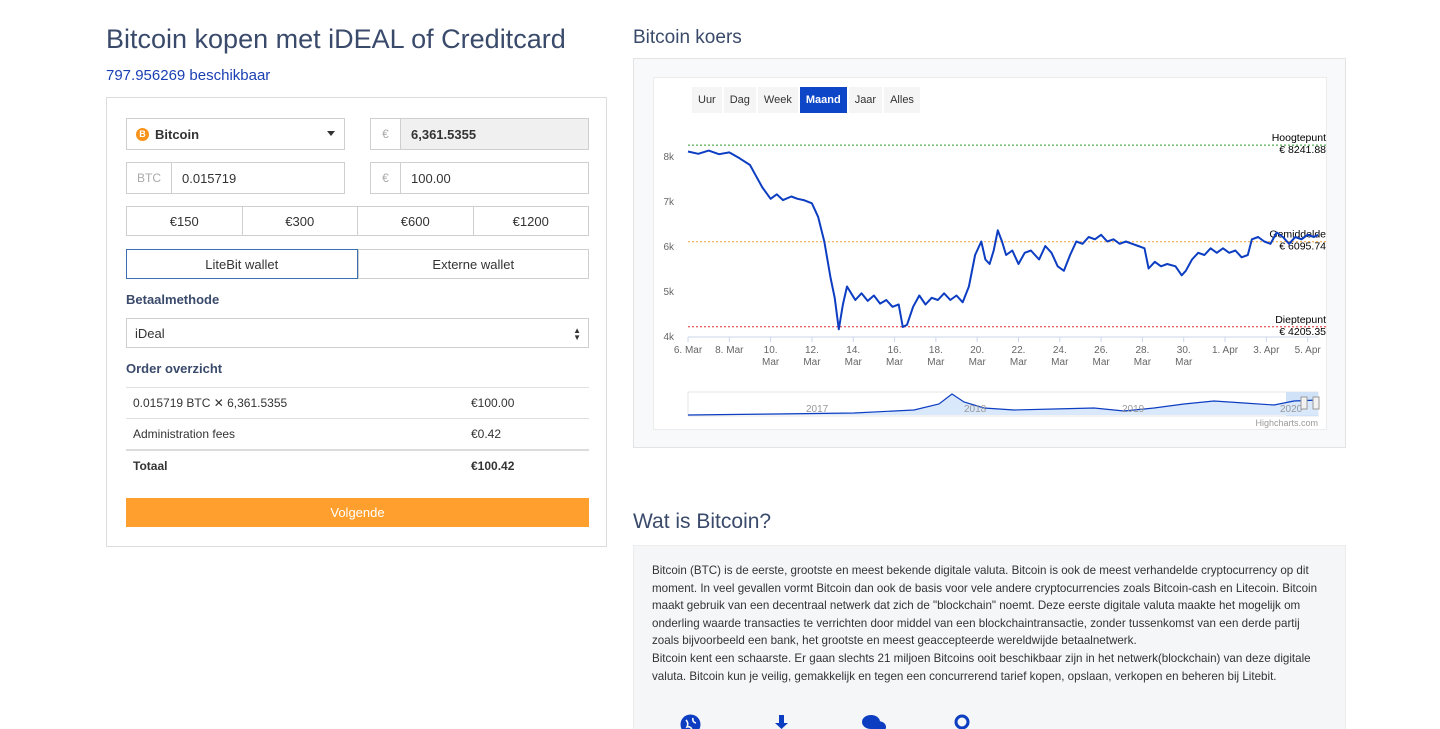 This screenshot has width=1440, height=729. Describe the element at coordinates (823, 100) in the screenshot. I see `range-maand-button: Maand` at that location.